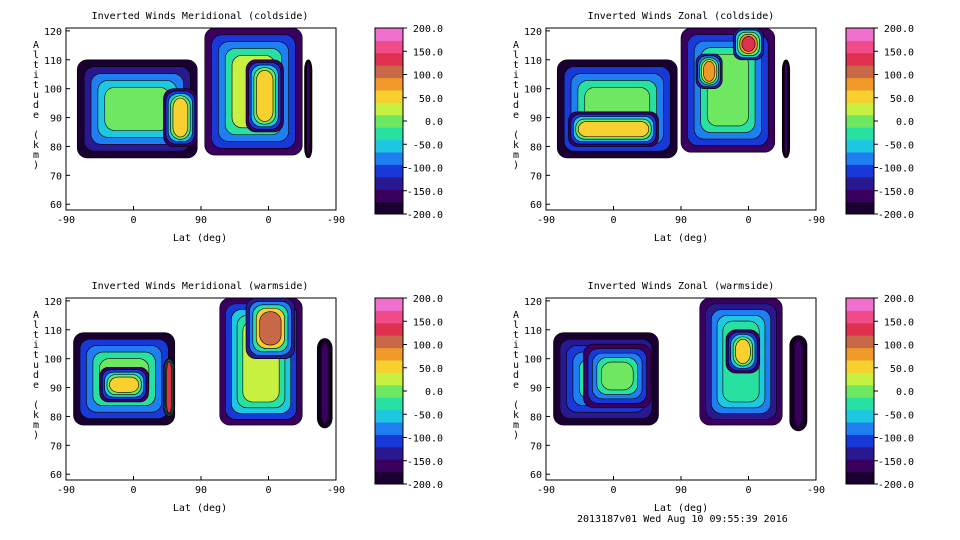 Image resolution: width=960 pixels, height=540 pixels. Describe the element at coordinates (200, 16) in the screenshot. I see `chart-title: Inverted Winds Meridional (coldside)` at that location.